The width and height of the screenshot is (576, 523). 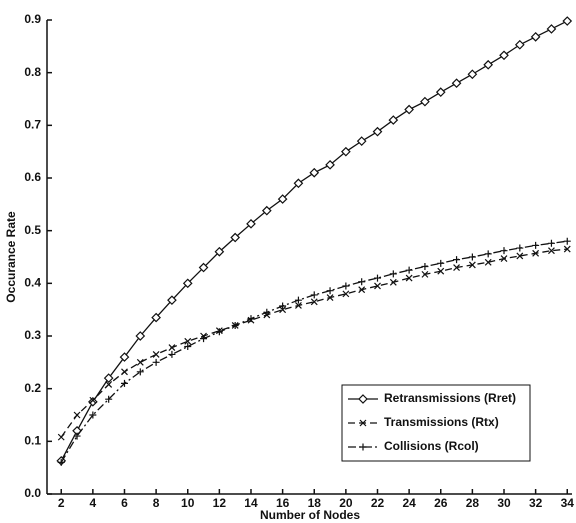 What do you see at coordinates (11, 257) in the screenshot?
I see `y-axis-label: Occurance Rate` at bounding box center [11, 257].